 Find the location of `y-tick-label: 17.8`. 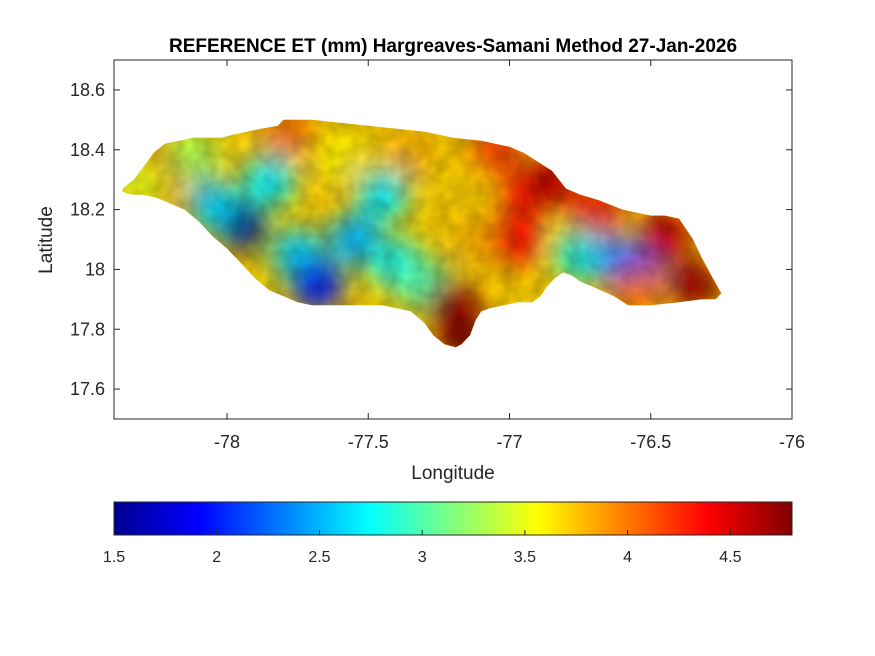

y-tick-label: 17.8 is located at coordinates (87, 329).